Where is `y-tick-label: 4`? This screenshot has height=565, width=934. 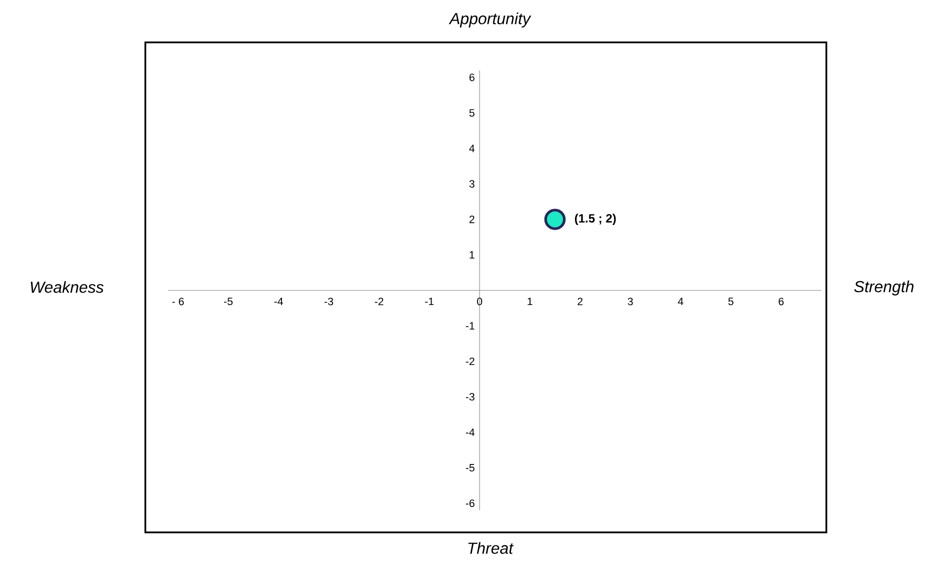
y-tick-label: 4 is located at coordinates (472, 148).